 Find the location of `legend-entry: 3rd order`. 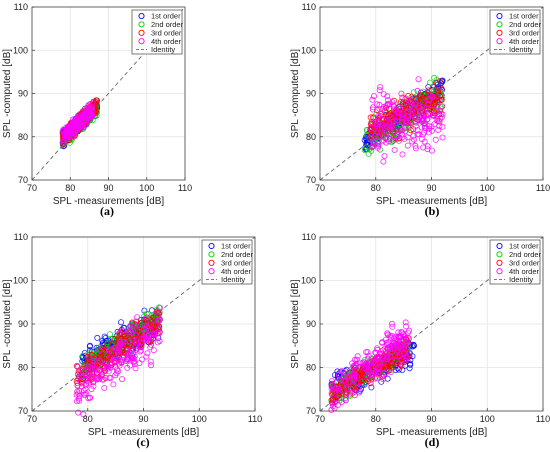

legend-entry: 3rd order is located at coordinates (236, 262).